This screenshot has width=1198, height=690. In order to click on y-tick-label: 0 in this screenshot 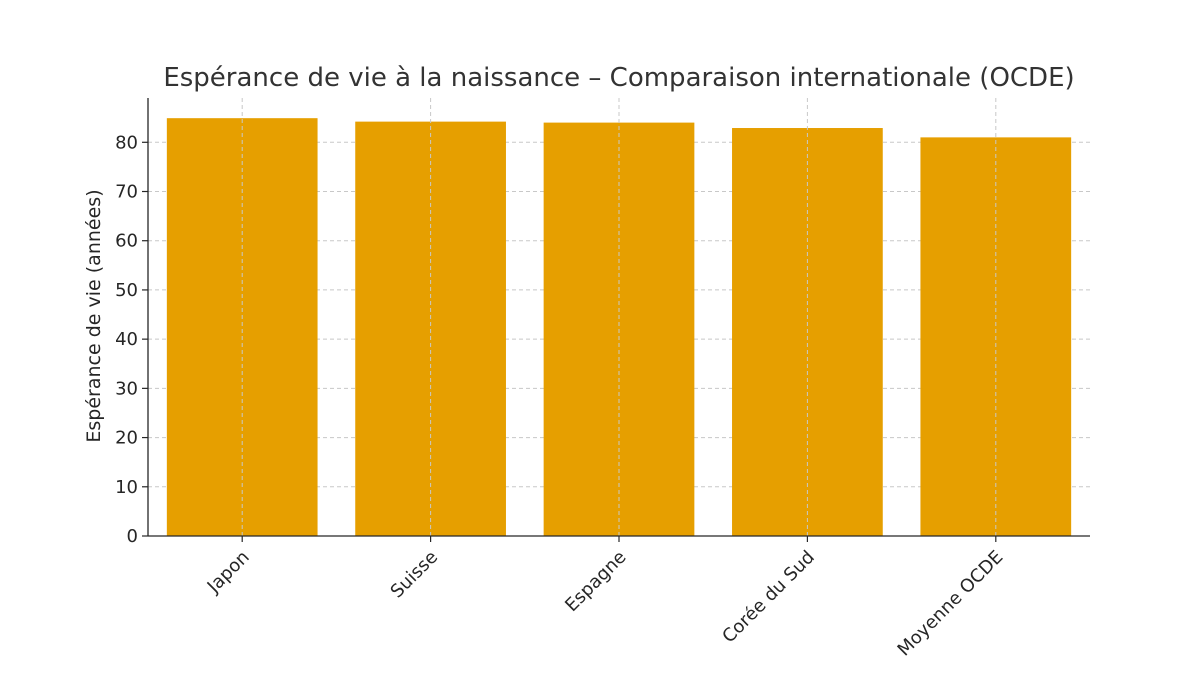, I will do `click(132, 536)`.